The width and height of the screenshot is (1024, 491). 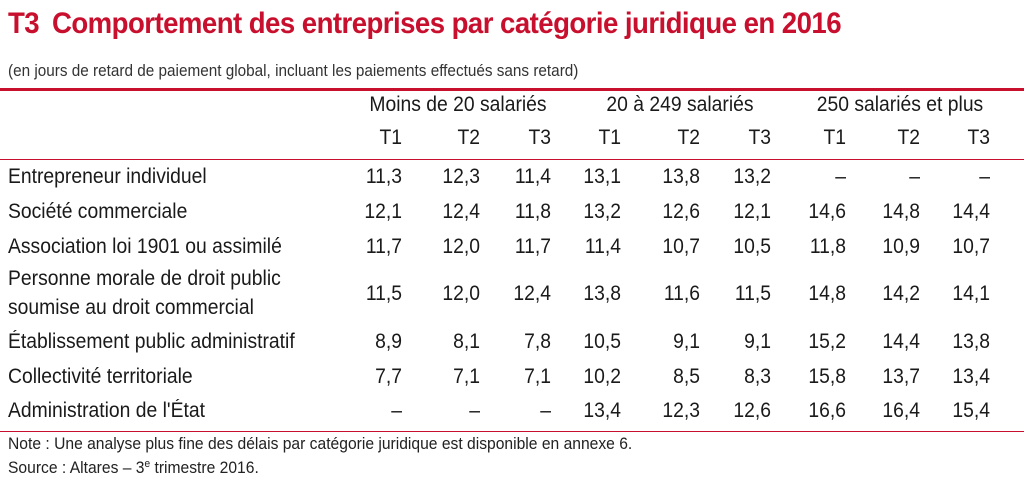 What do you see at coordinates (901, 293) in the screenshot?
I see `table-cell: 14,2` at bounding box center [901, 293].